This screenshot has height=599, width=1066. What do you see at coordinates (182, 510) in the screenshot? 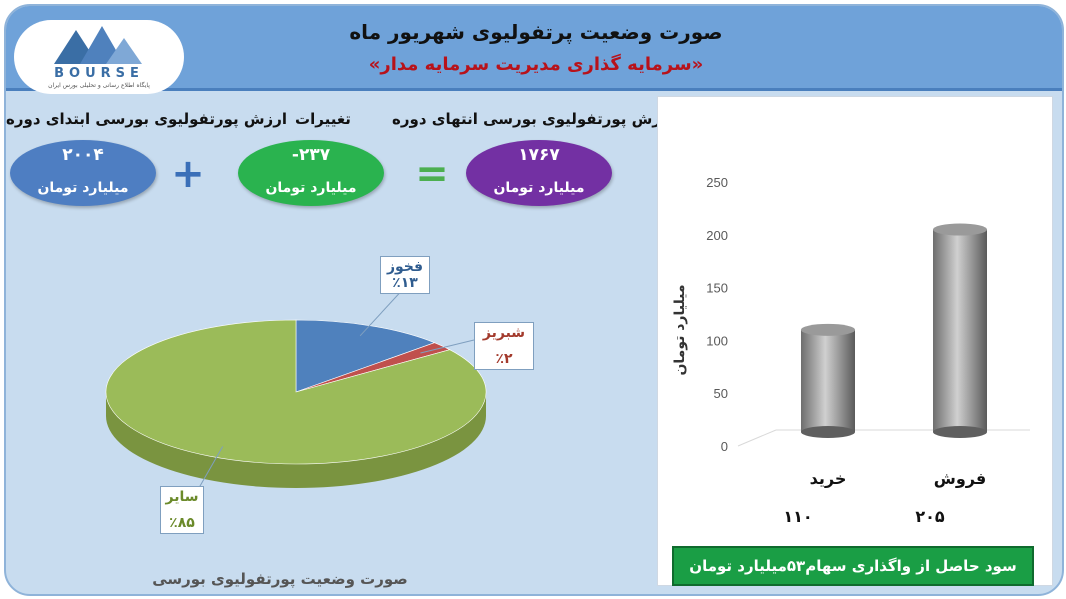
I see `pie-callout-sayer: سایر ٪۸۵` at bounding box center [182, 510].